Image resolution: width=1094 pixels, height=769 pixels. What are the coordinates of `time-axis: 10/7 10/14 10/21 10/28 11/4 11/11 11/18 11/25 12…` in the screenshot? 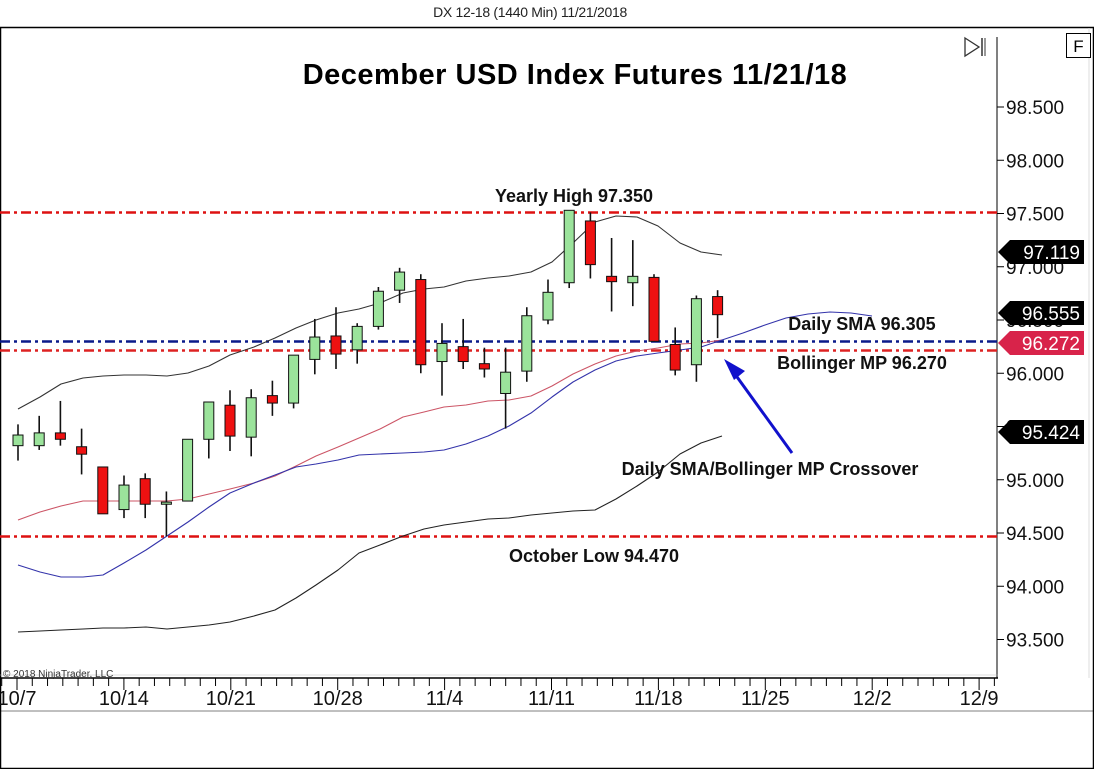 It's located at (499, 694).